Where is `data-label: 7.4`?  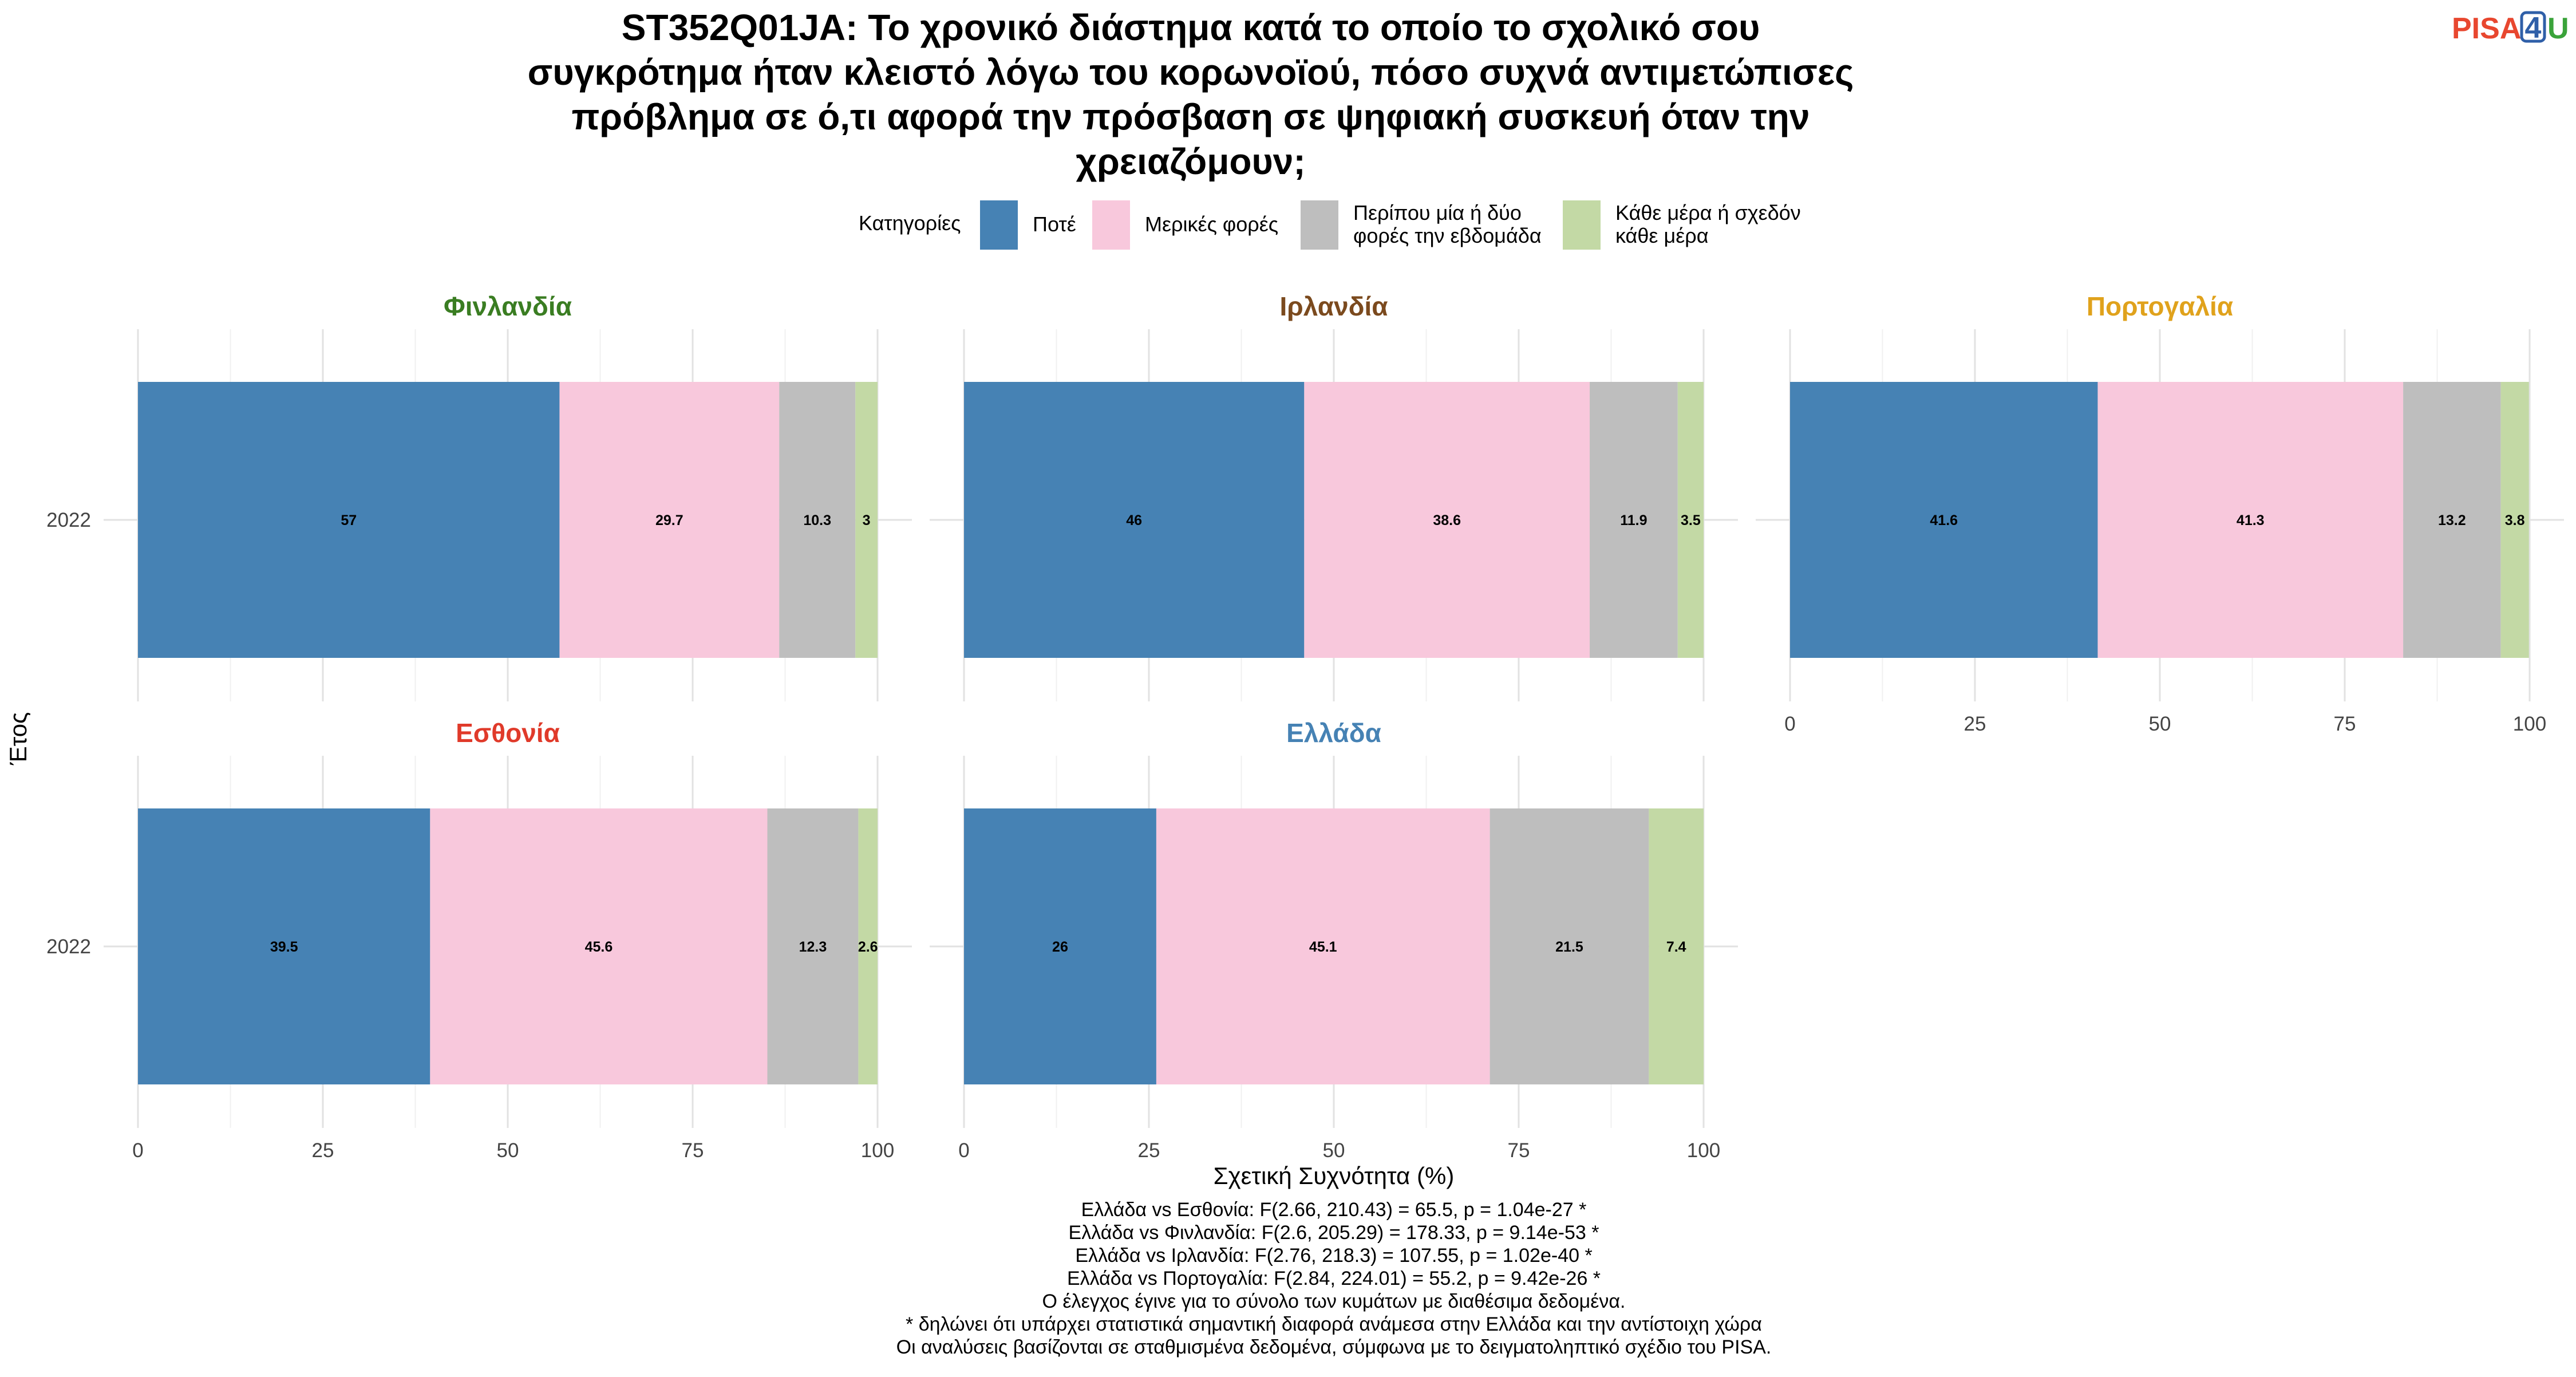
data-label: 7.4 is located at coordinates (1676, 947).